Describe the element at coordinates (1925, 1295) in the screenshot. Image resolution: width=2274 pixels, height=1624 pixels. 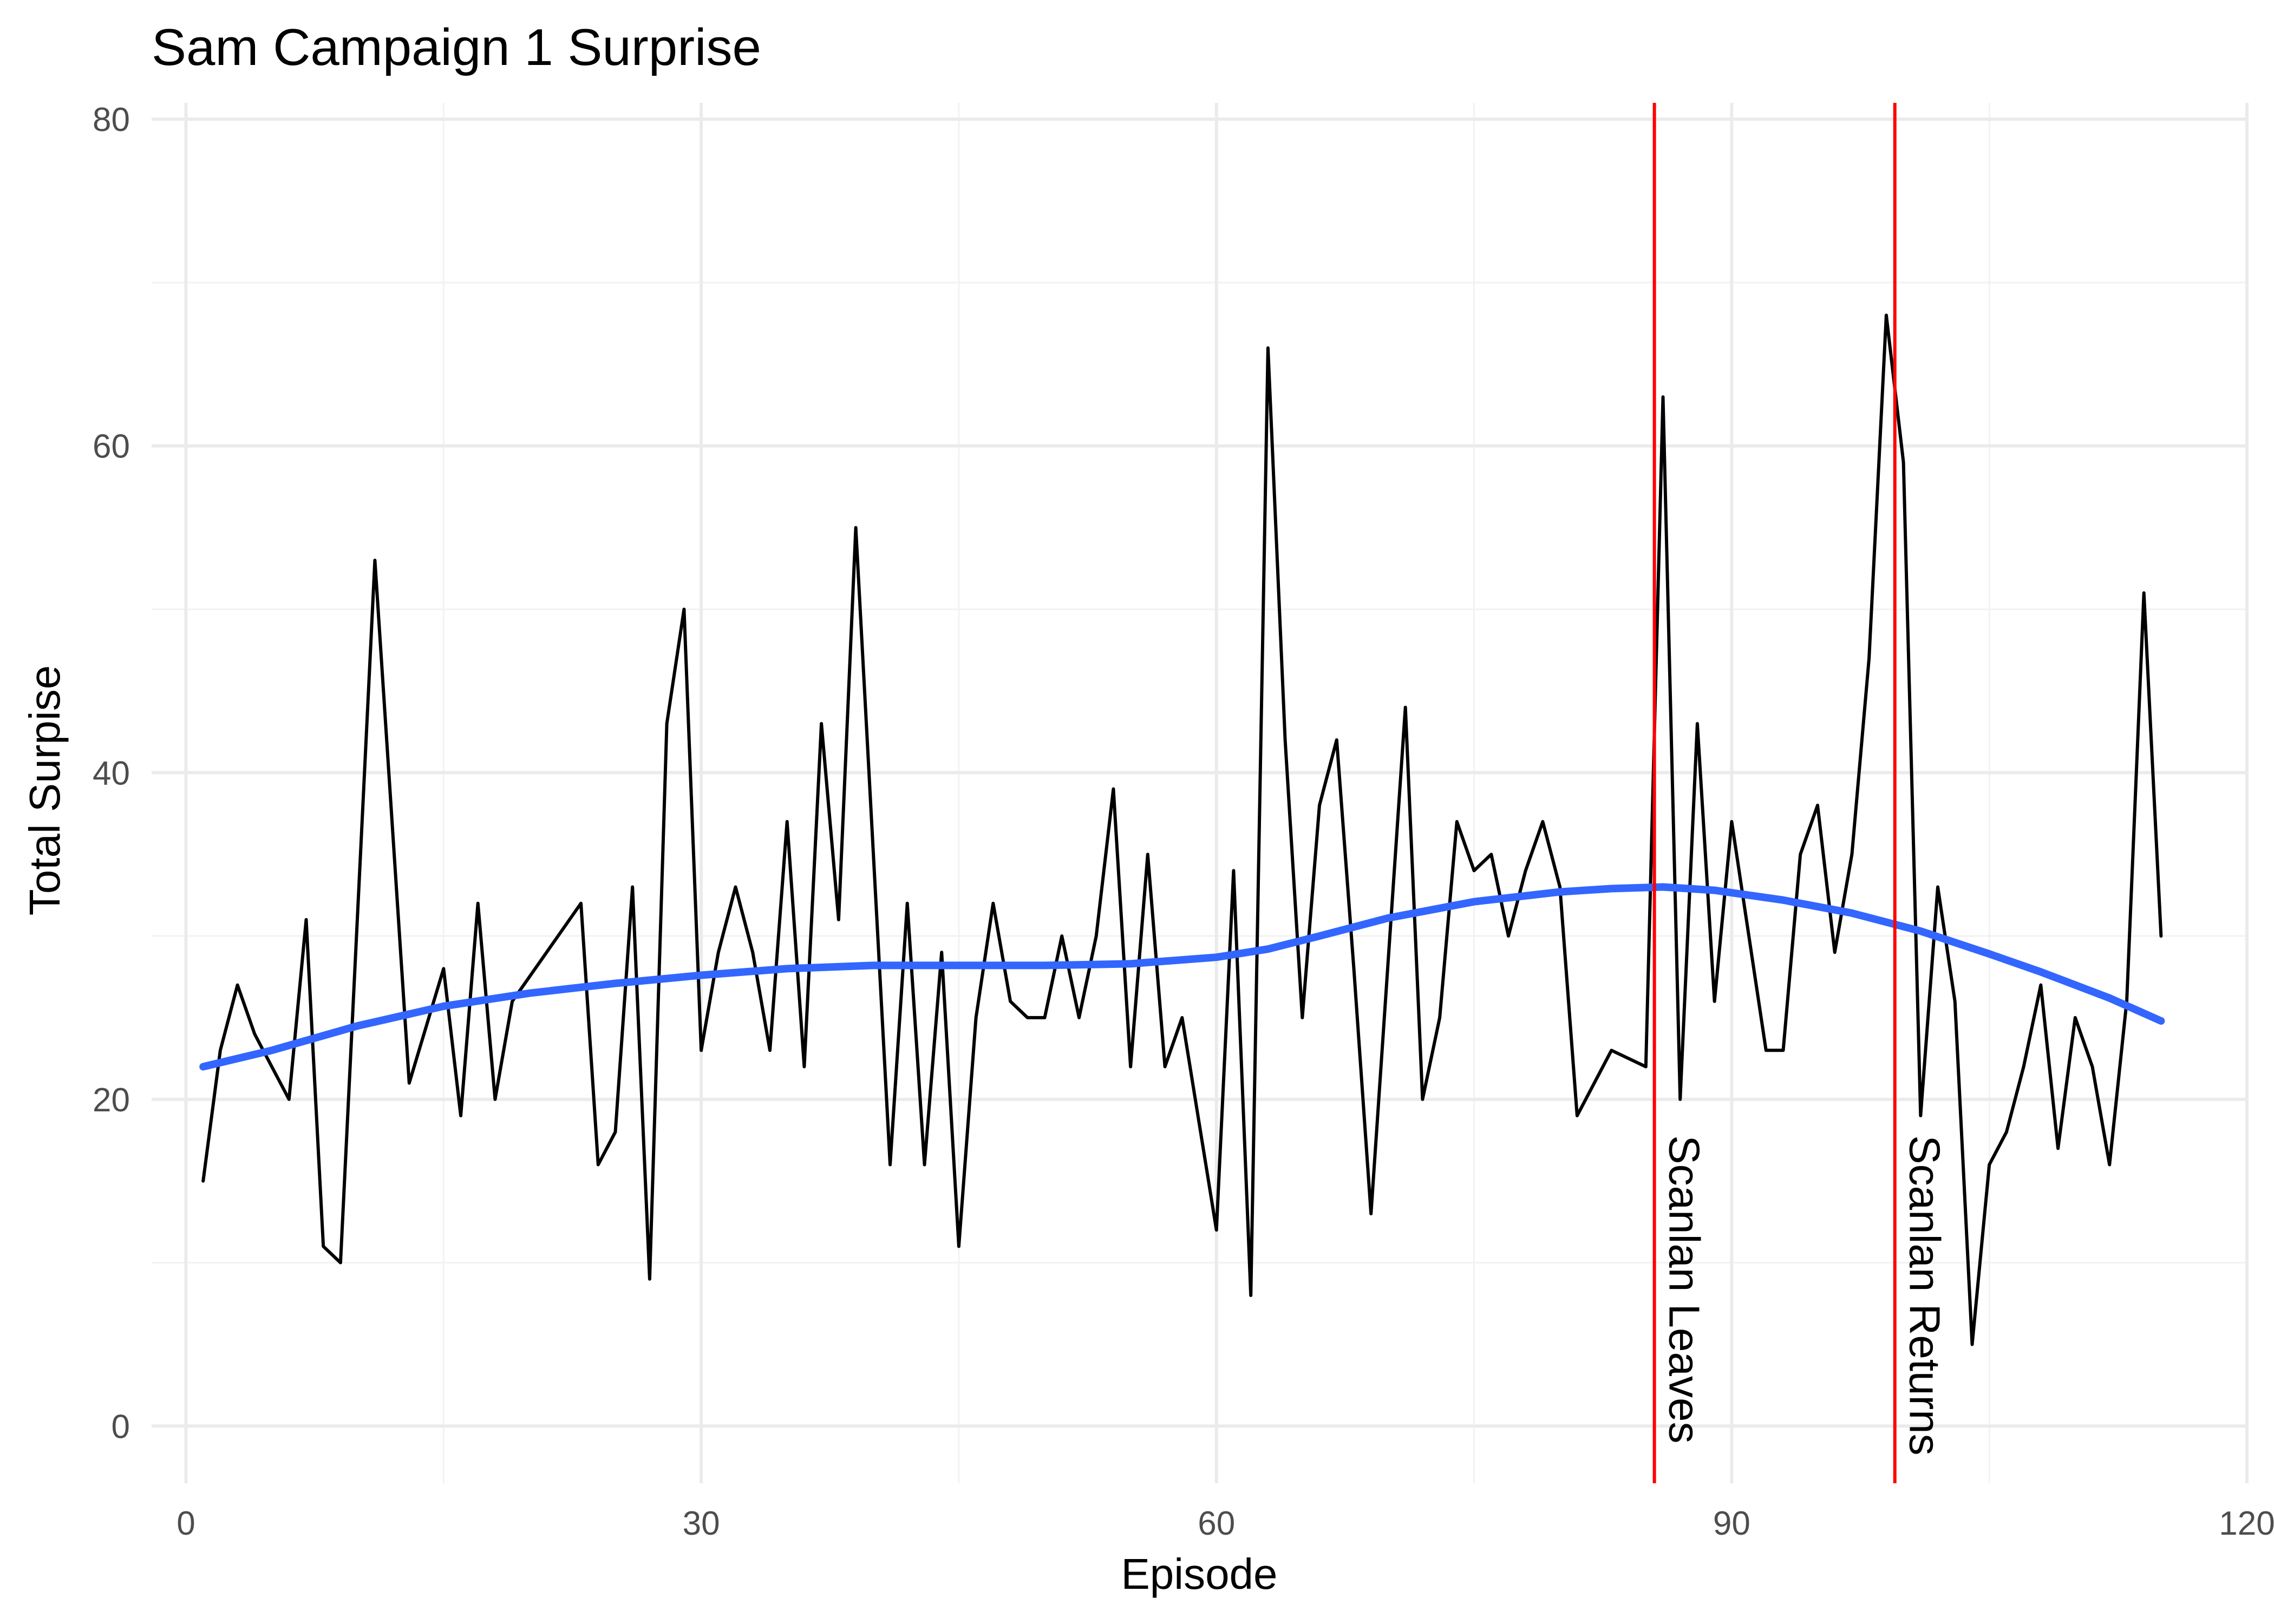
I see `event-vline-label: Scanlan Returns` at that location.